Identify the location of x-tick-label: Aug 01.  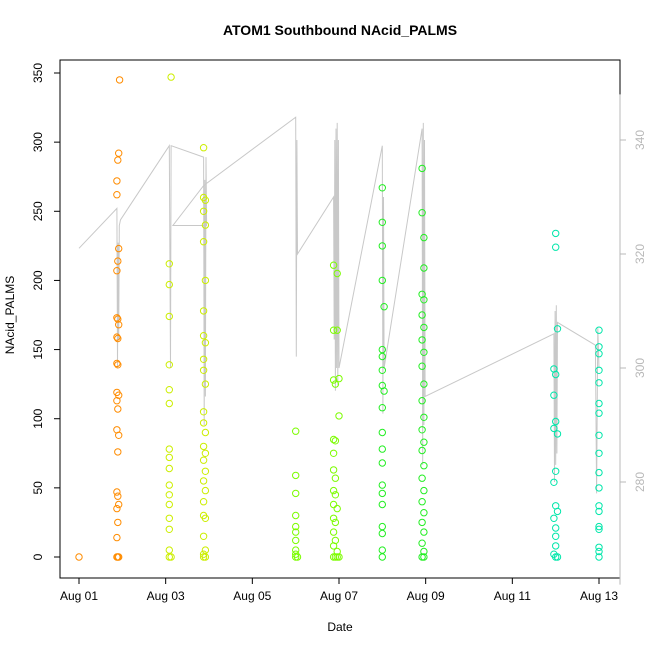
(79, 596).